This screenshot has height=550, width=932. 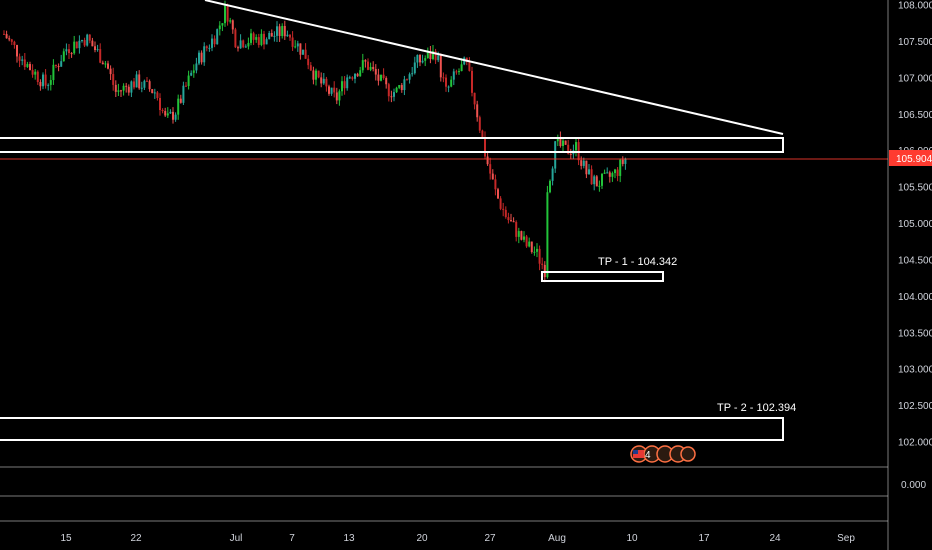 What do you see at coordinates (490, 538) in the screenshot?
I see `time-tick-label: 27` at bounding box center [490, 538].